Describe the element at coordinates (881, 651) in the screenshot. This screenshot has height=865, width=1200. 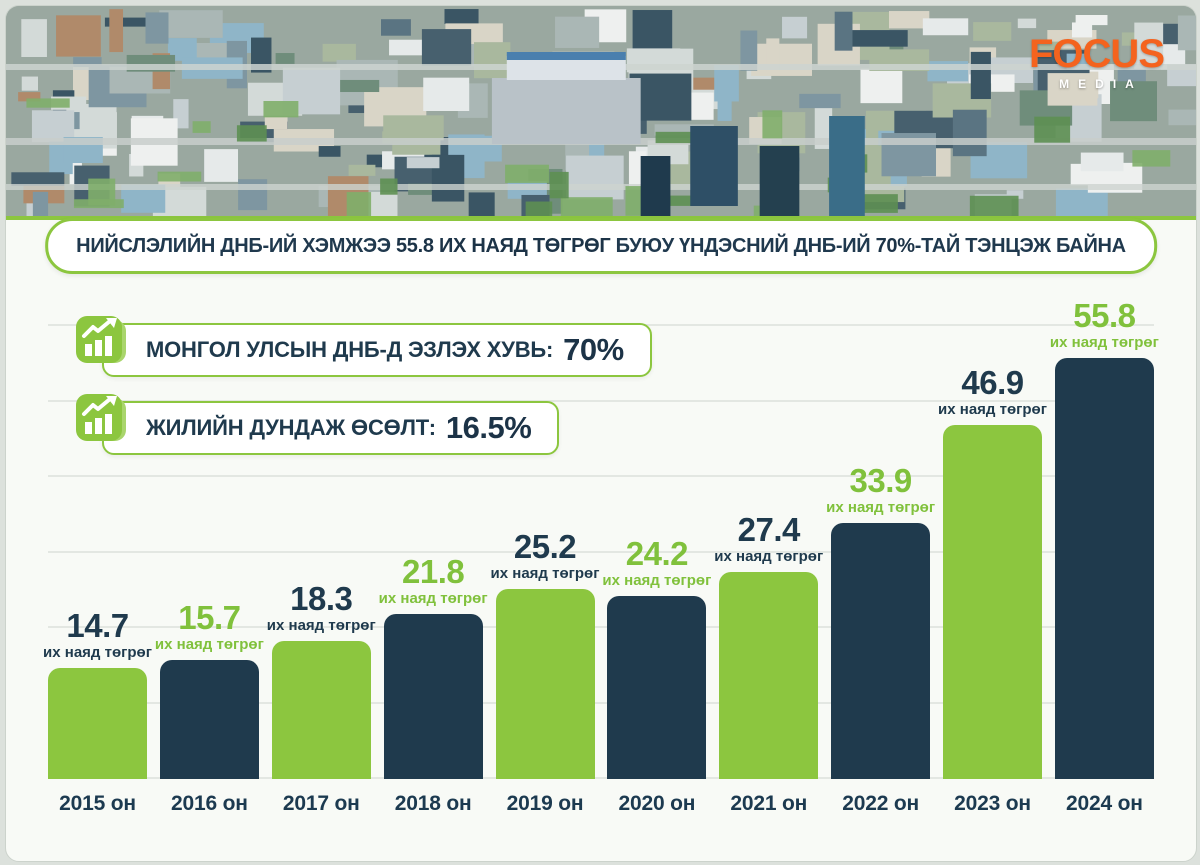
I see `bar-2022` at that location.